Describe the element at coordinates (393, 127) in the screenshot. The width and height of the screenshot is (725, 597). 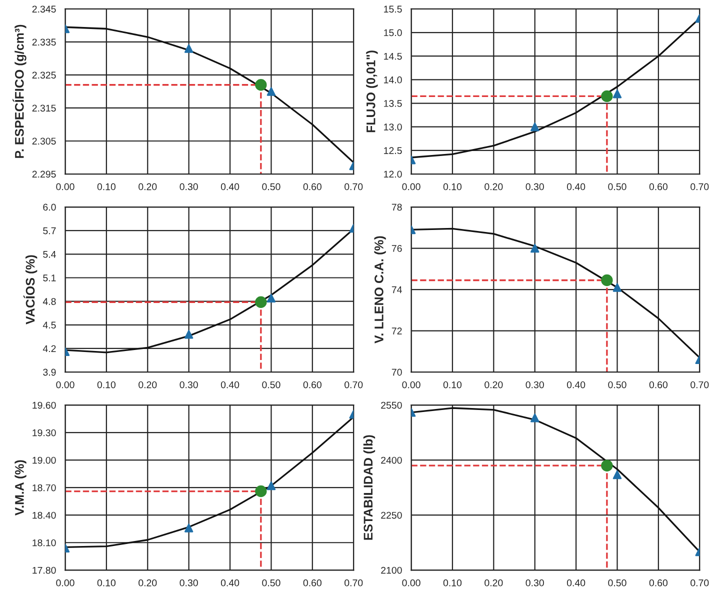
I see `y-tick-label: 13.0` at that location.